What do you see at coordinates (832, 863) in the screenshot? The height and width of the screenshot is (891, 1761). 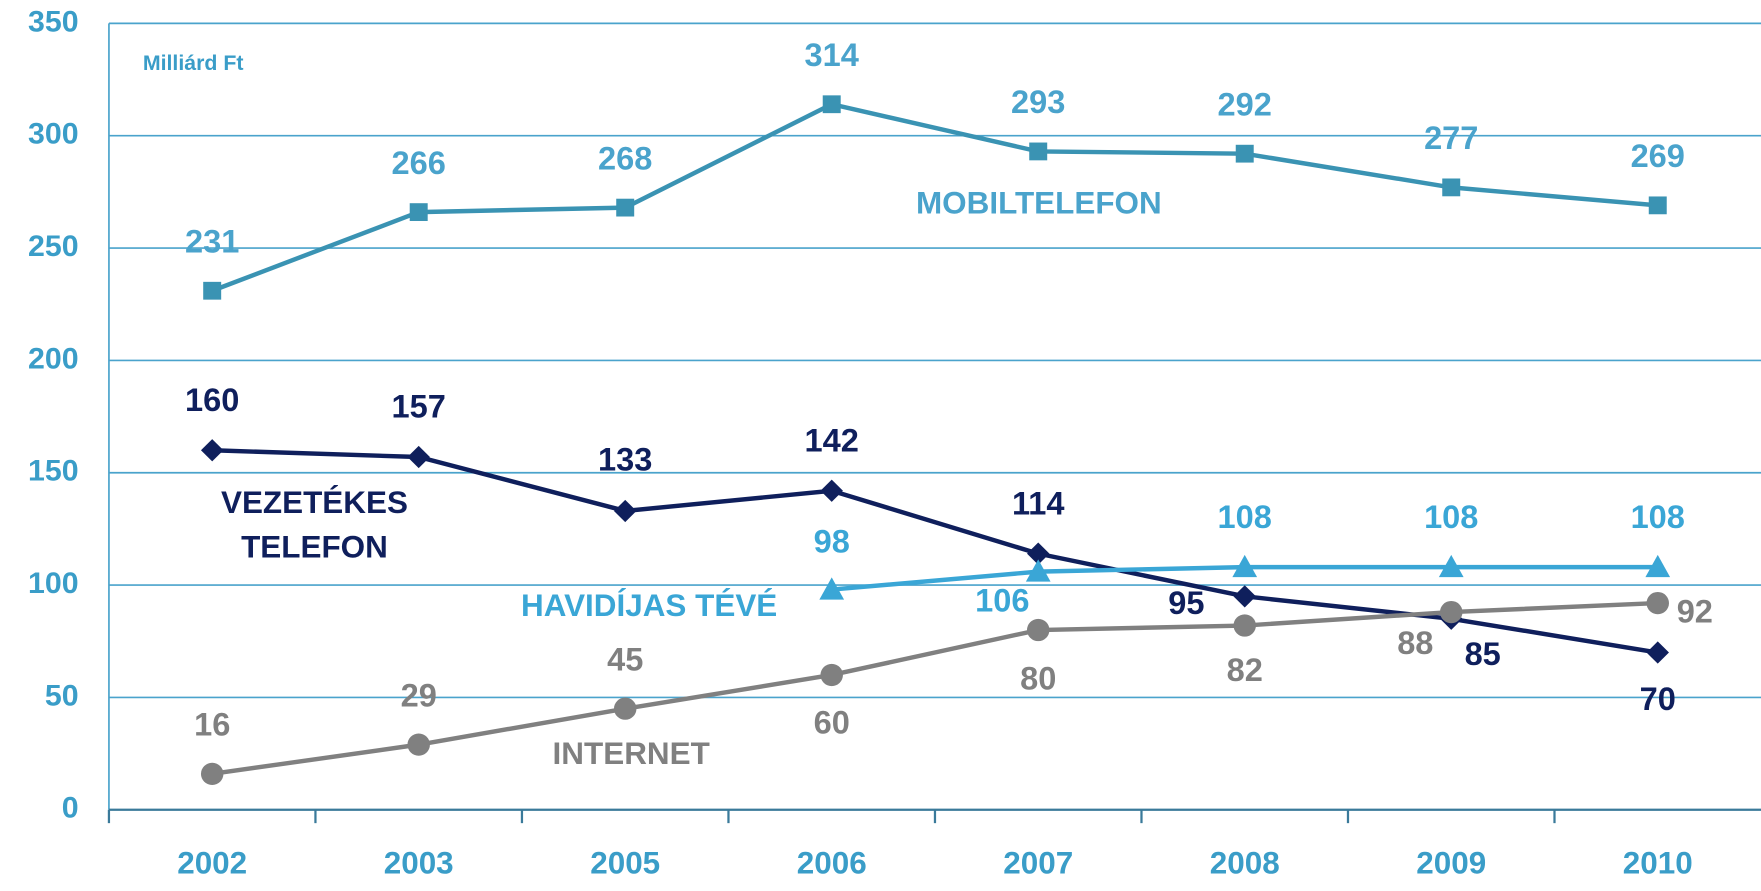 I see `x-tick-label: 2006` at bounding box center [832, 863].